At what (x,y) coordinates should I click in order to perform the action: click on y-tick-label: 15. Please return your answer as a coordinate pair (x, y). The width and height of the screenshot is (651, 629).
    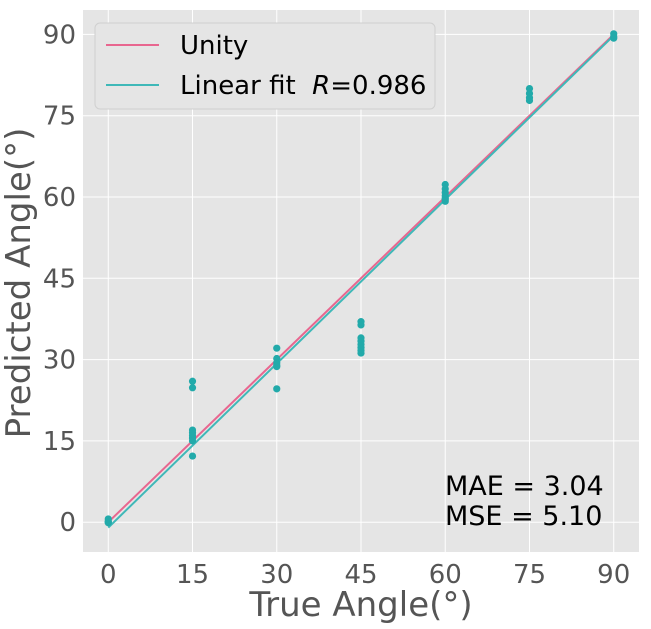
    Looking at the image, I should click on (59, 442).